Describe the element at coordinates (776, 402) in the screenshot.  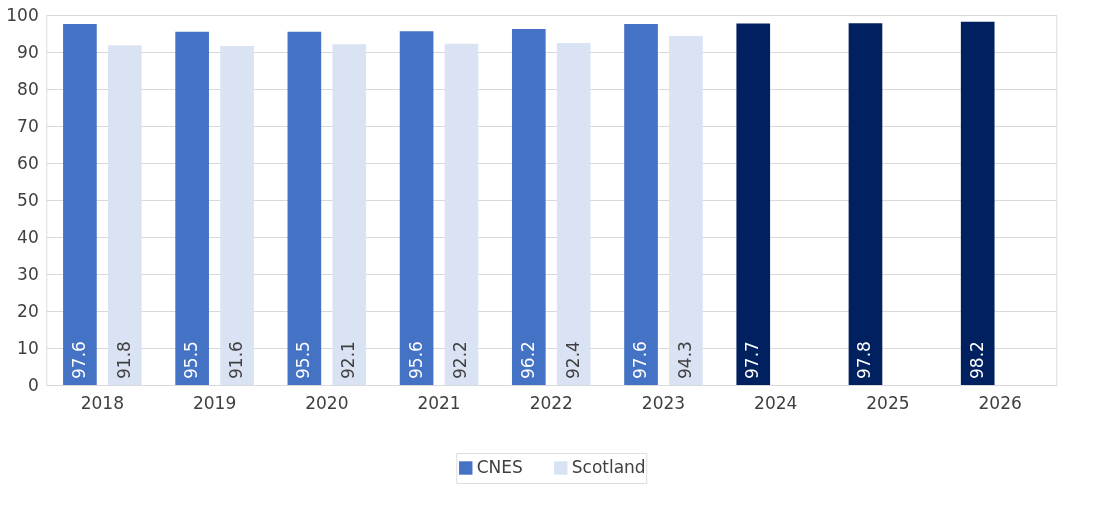
I see `x-tick-label: 2024` at that location.